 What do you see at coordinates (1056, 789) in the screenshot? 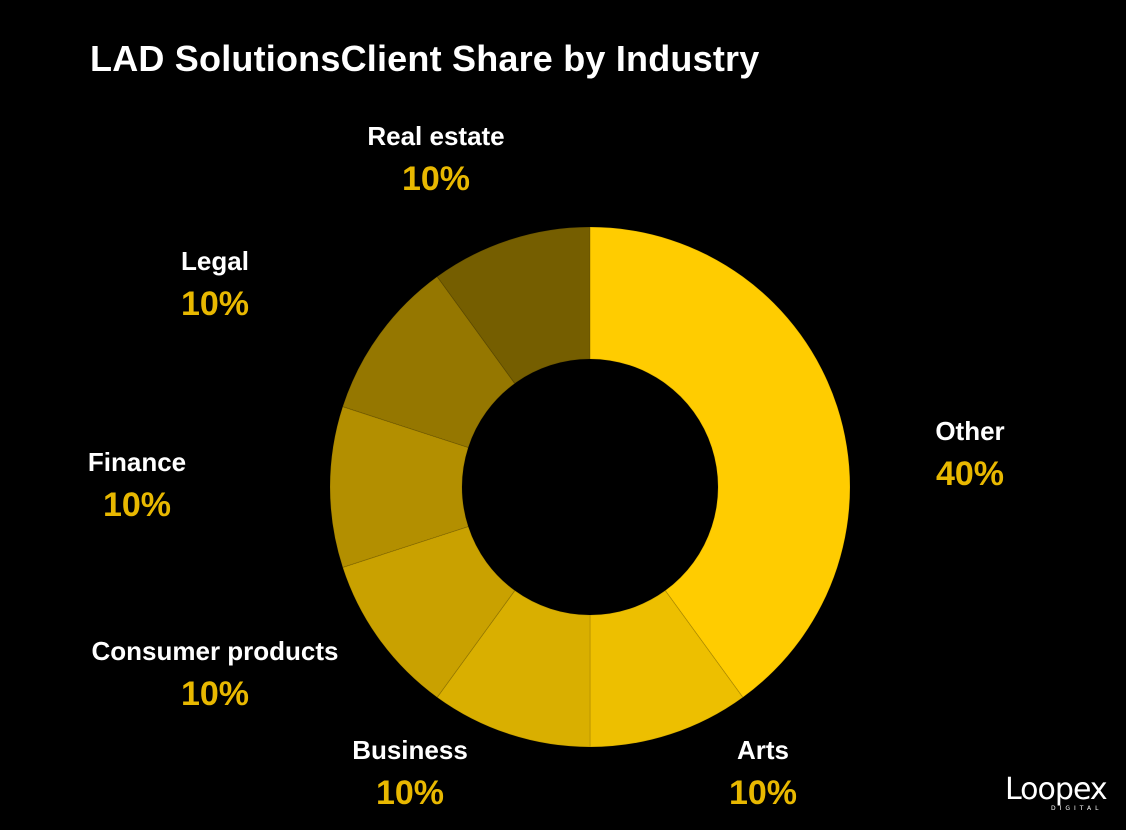
I see `logo-wordmark: Loopex` at bounding box center [1056, 789].